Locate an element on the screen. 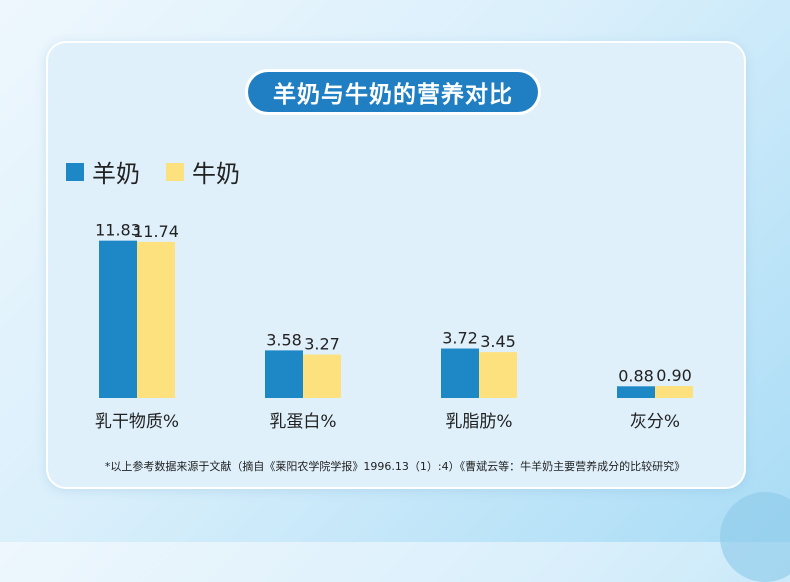 The height and width of the screenshot is (582, 790). value-label-dry-matter-cow-milk: 11.74 is located at coordinates (156, 231).